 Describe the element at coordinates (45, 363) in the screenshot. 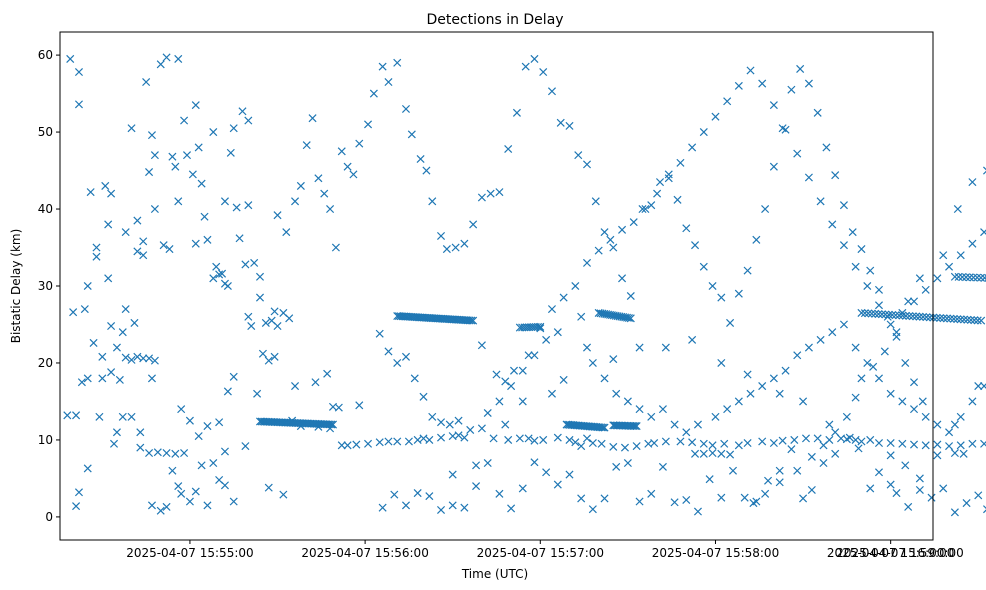

I see `y-tick-label-2: 20` at that location.